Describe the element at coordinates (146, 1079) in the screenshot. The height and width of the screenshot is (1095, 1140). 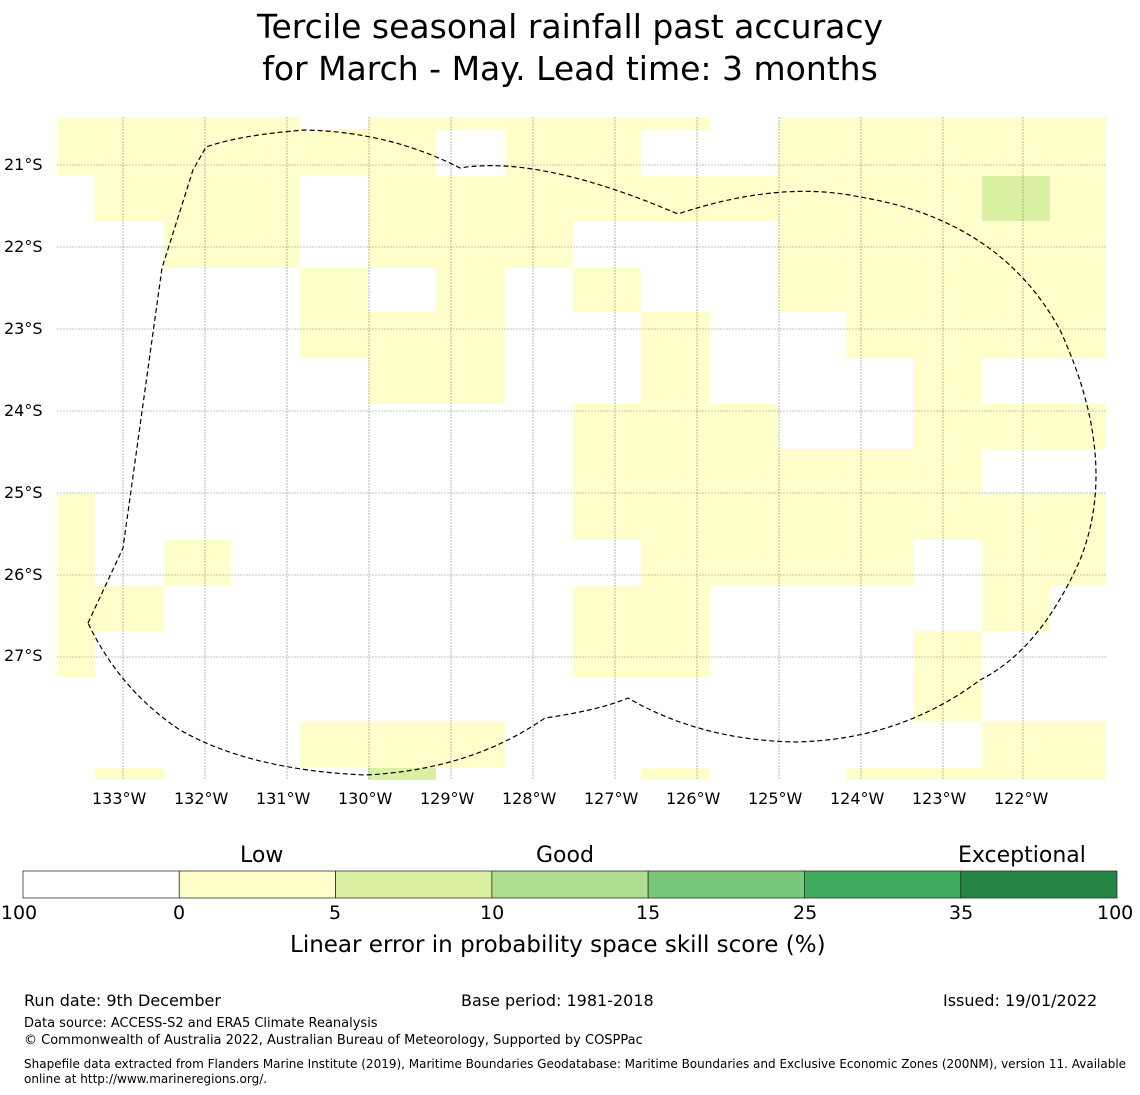
I see `shapefile-credit-line-2: online at http://www.marineregions.org/.` at that location.